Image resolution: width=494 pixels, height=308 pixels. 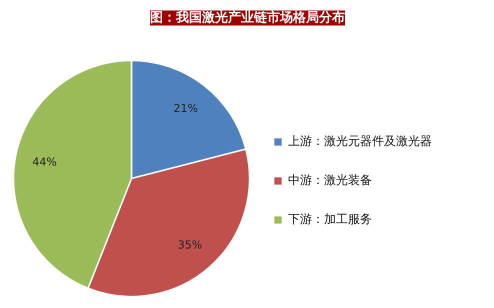 What do you see at coordinates (360, 141) in the screenshot?
I see `legend-label: 上游：激光元器件及激光器` at bounding box center [360, 141].